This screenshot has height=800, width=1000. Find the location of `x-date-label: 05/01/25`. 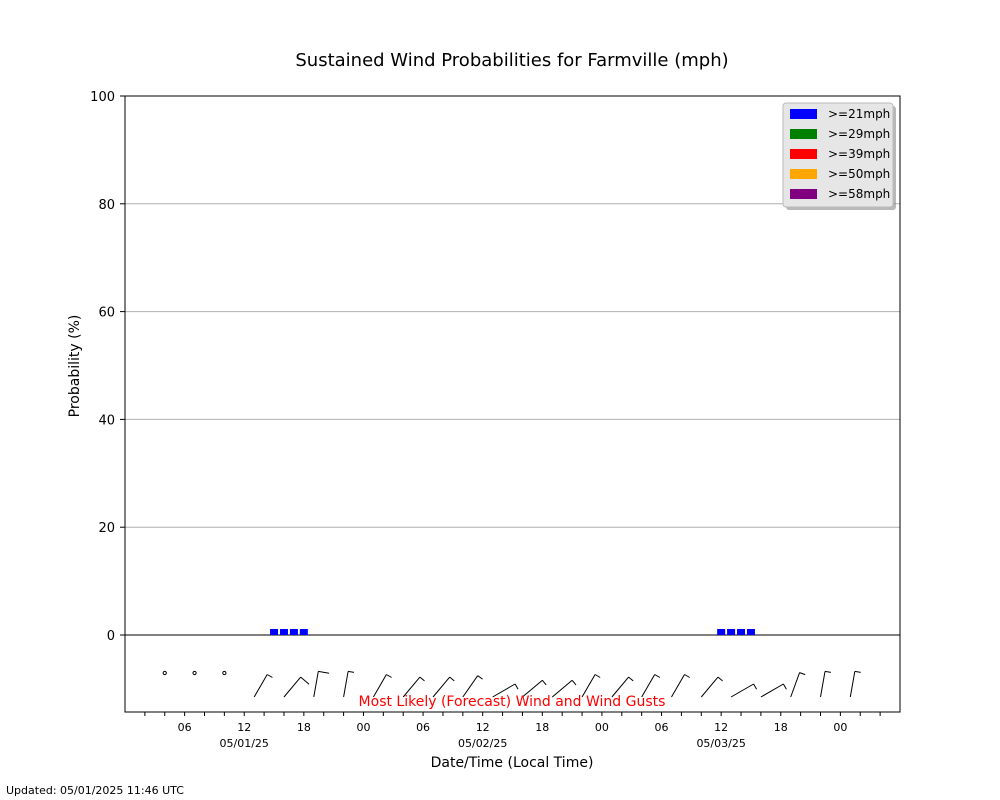

x-date-label: 05/01/25 is located at coordinates (244, 743).